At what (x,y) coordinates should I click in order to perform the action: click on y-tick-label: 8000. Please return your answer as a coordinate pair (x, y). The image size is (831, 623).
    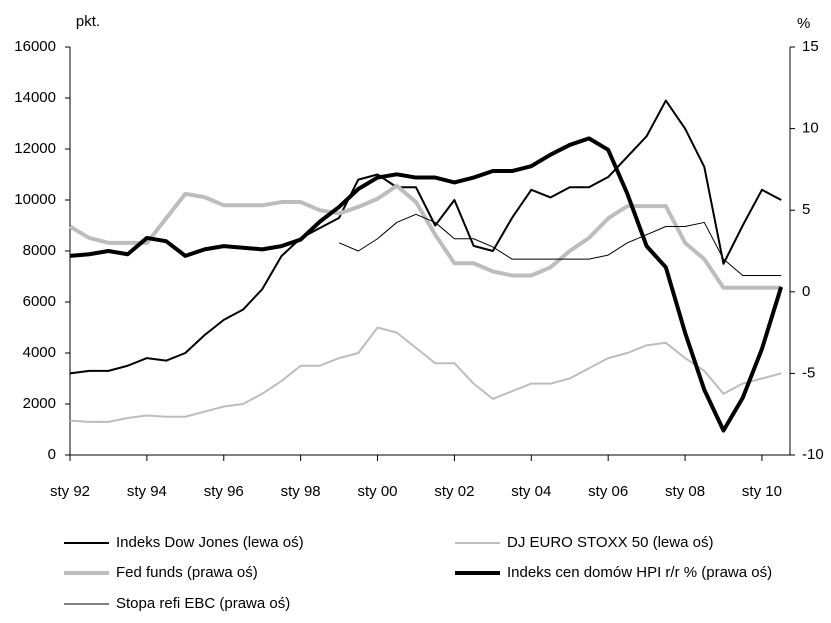
    Looking at the image, I should click on (39, 250).